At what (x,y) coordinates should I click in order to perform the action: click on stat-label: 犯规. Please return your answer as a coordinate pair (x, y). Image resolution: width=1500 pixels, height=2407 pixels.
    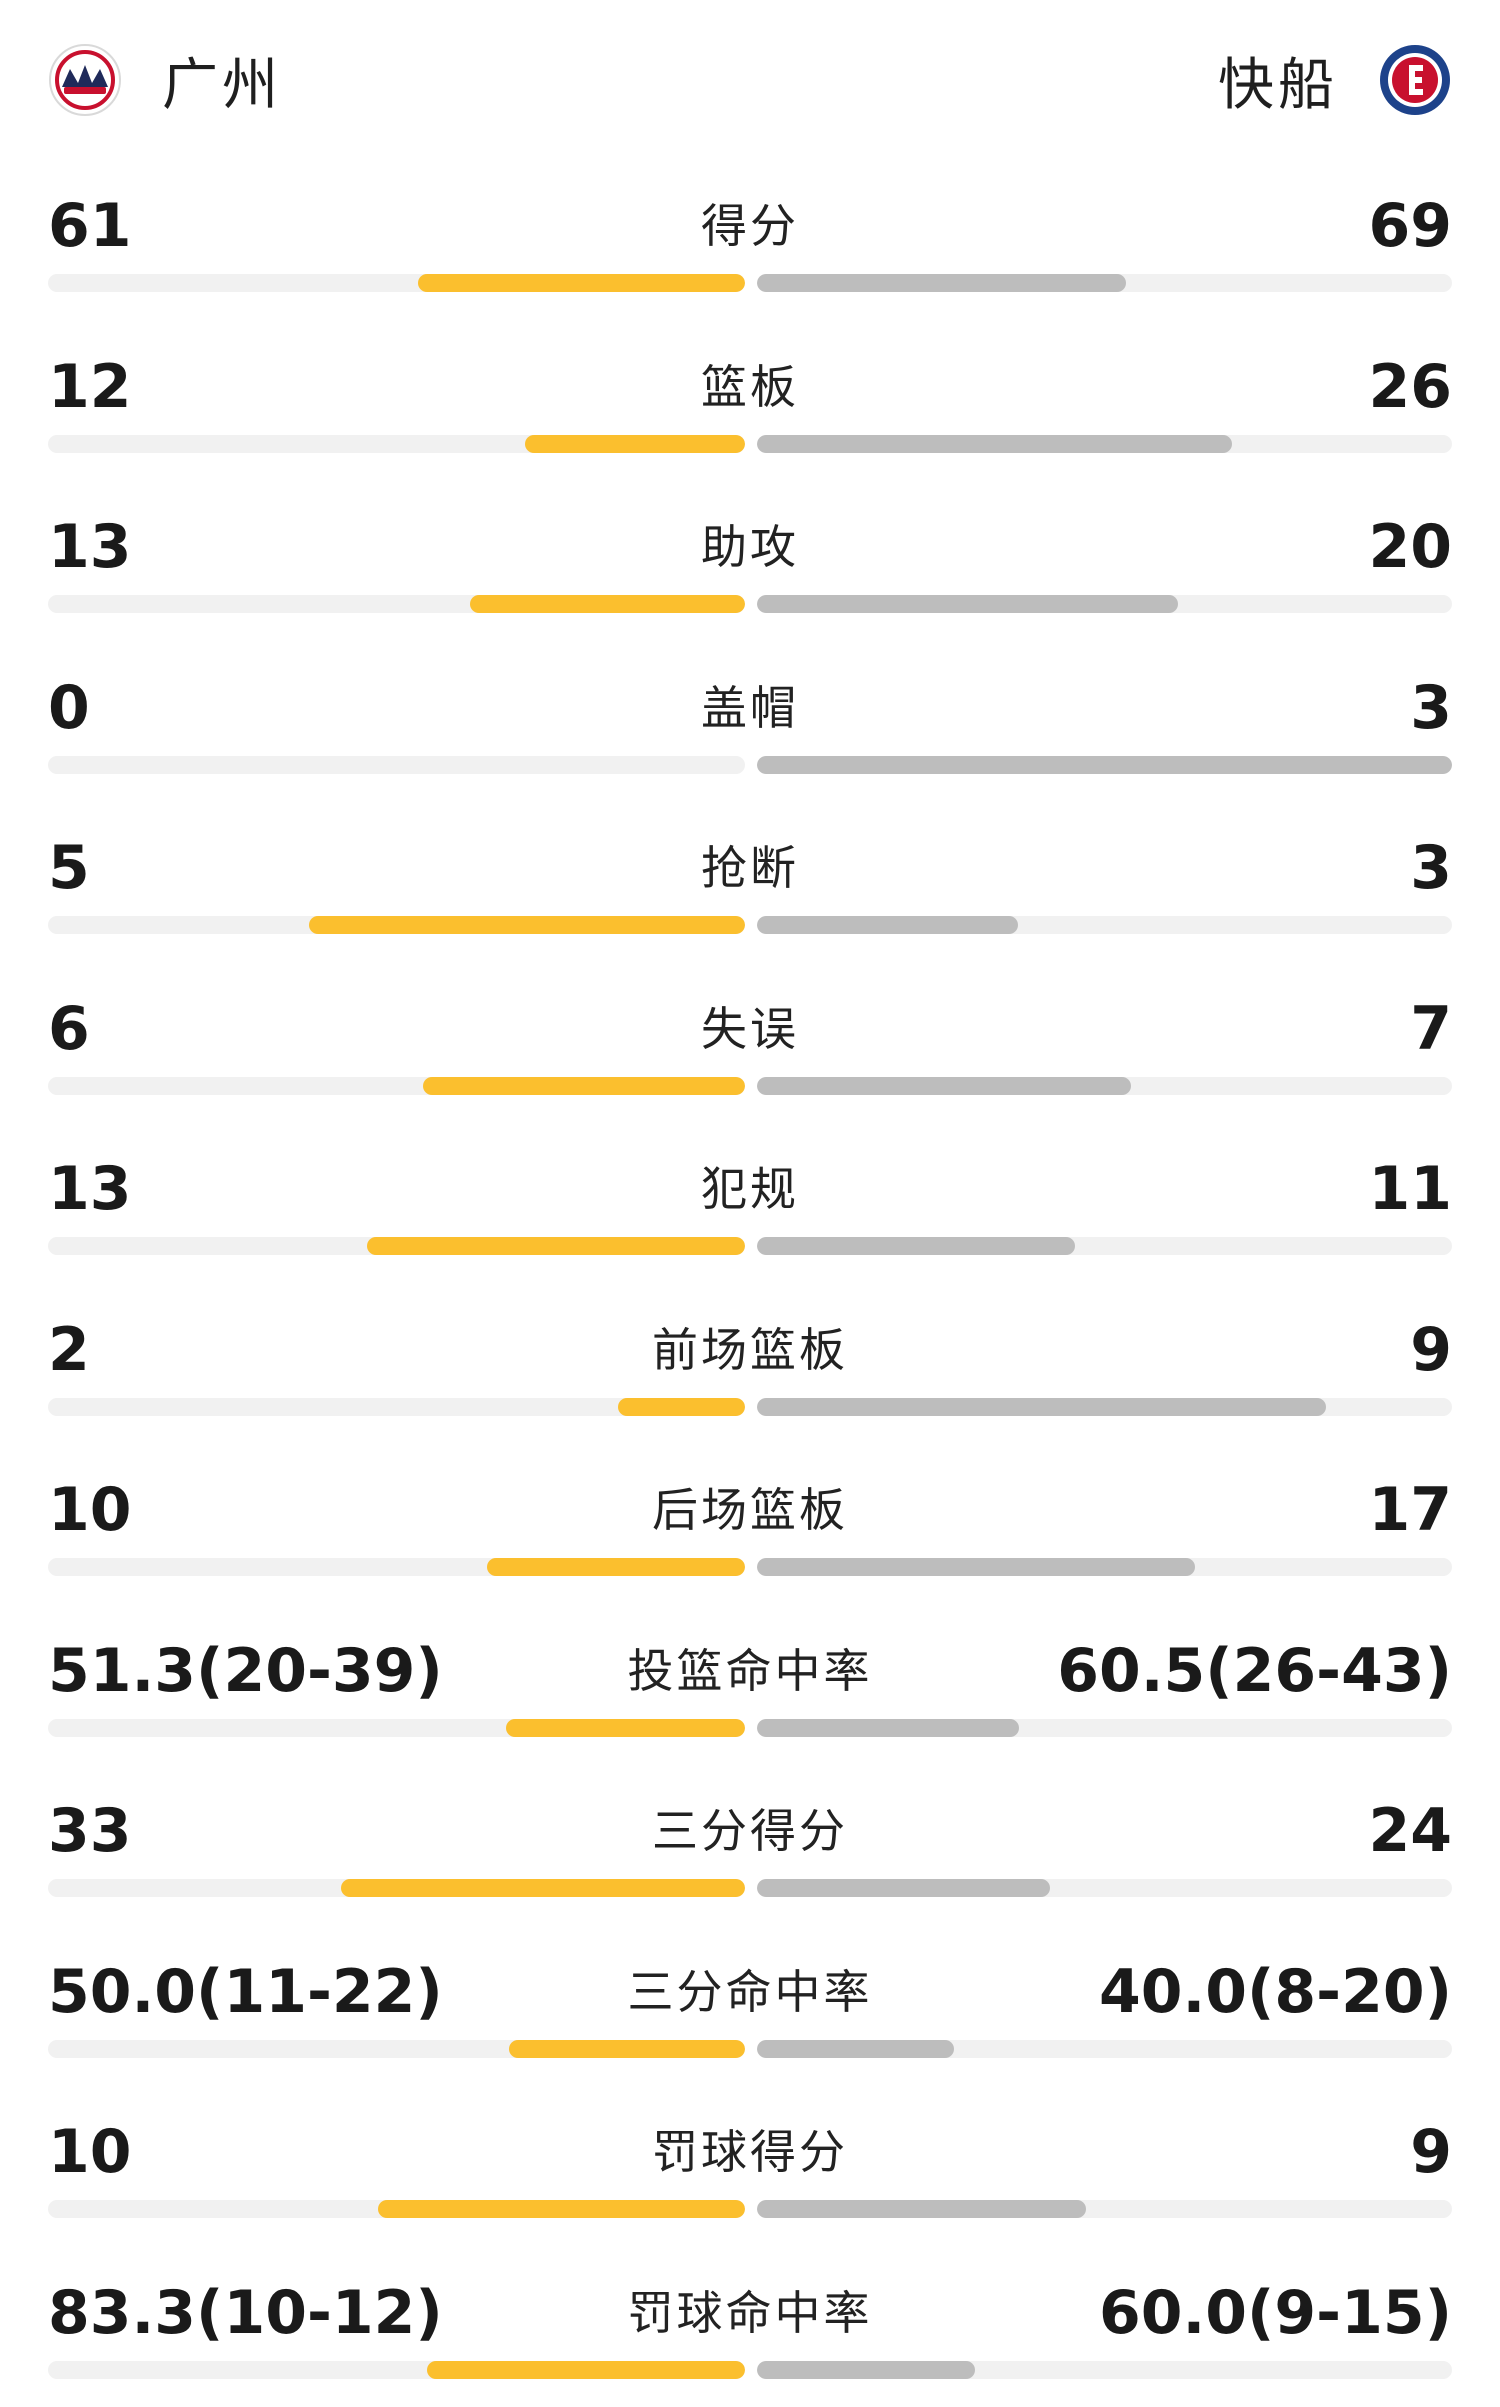
    Looking at the image, I should click on (750, 1189).